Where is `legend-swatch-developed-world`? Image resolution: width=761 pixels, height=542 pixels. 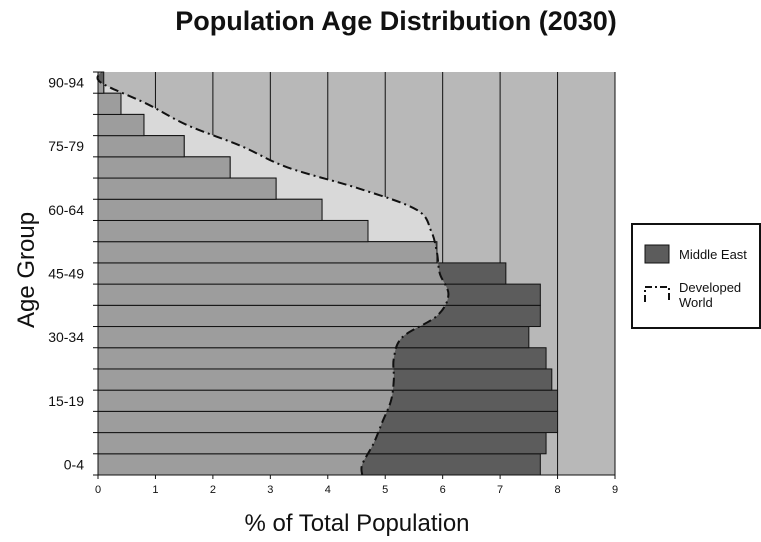 legend-swatch-developed-world is located at coordinates (657, 294).